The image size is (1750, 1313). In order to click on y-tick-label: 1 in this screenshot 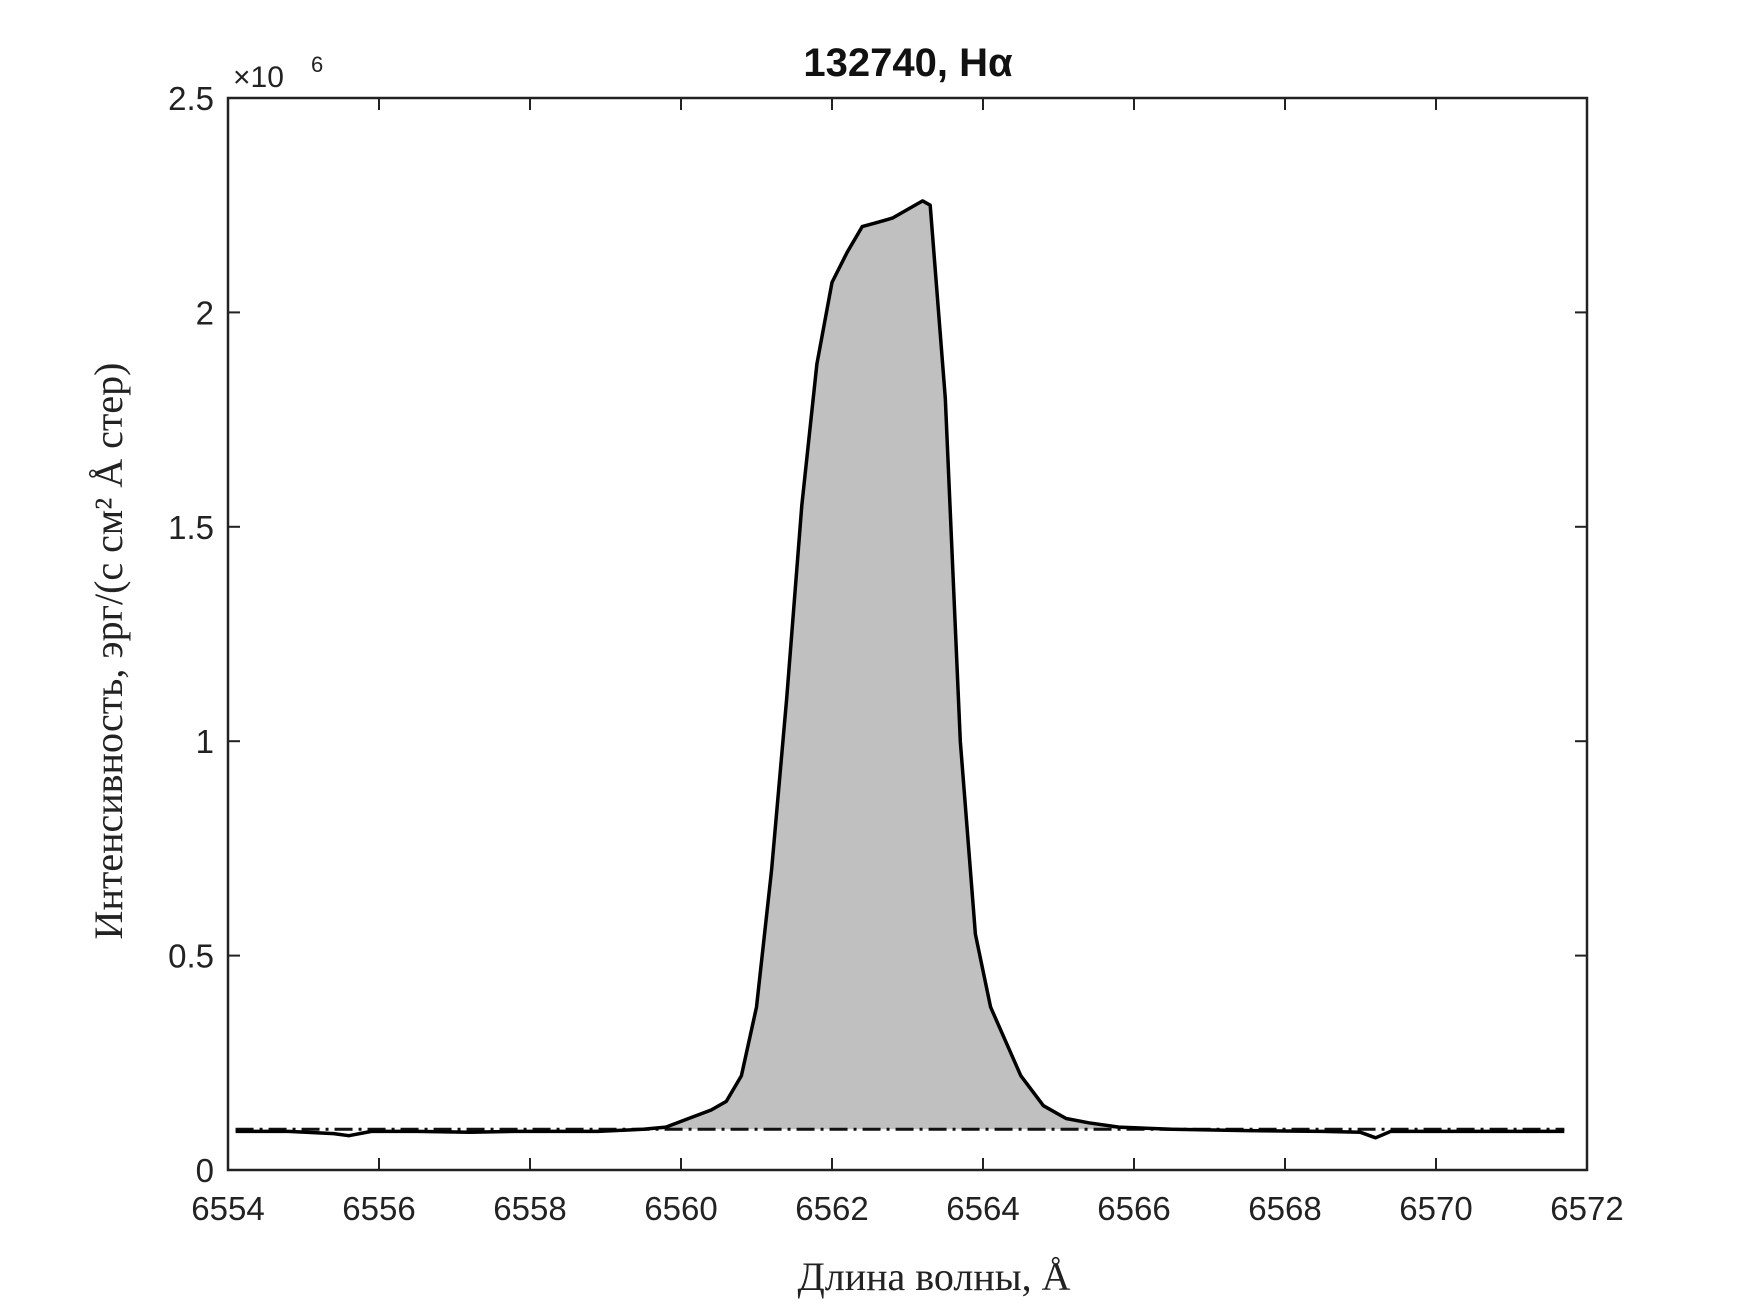, I will do `click(205, 741)`.